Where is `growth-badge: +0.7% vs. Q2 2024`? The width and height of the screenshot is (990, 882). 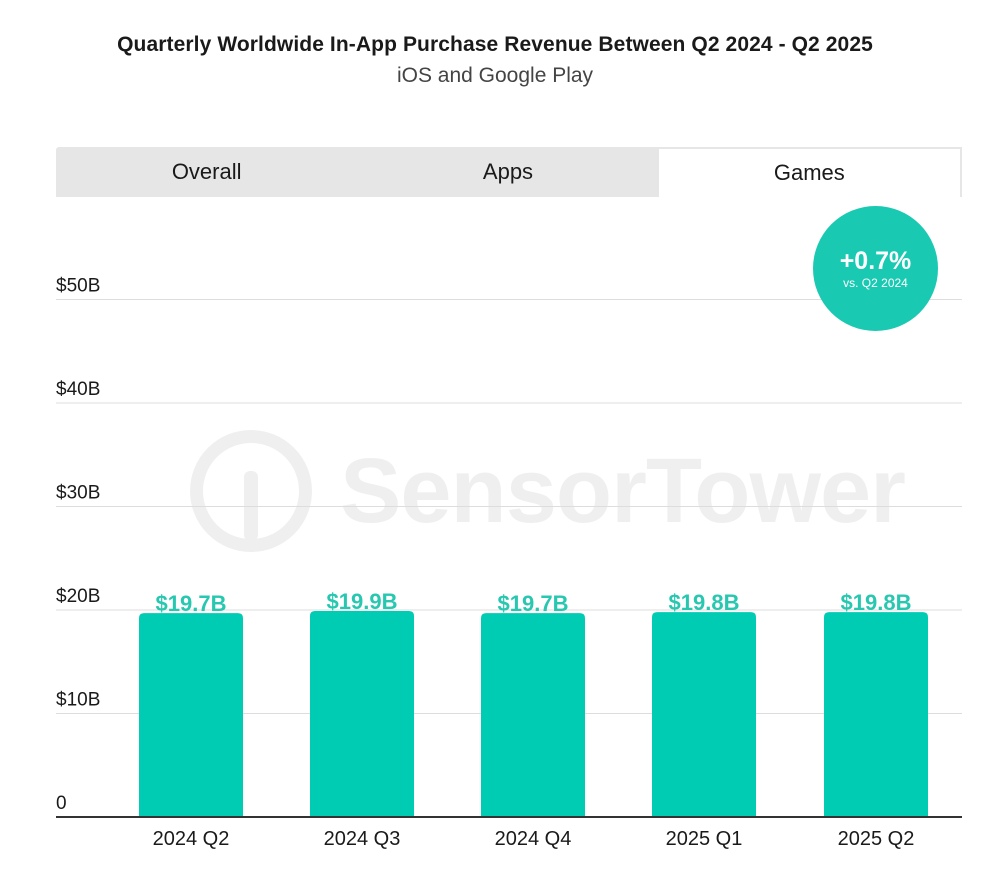
growth-badge: +0.7% vs. Q2 2024 is located at coordinates (875, 268).